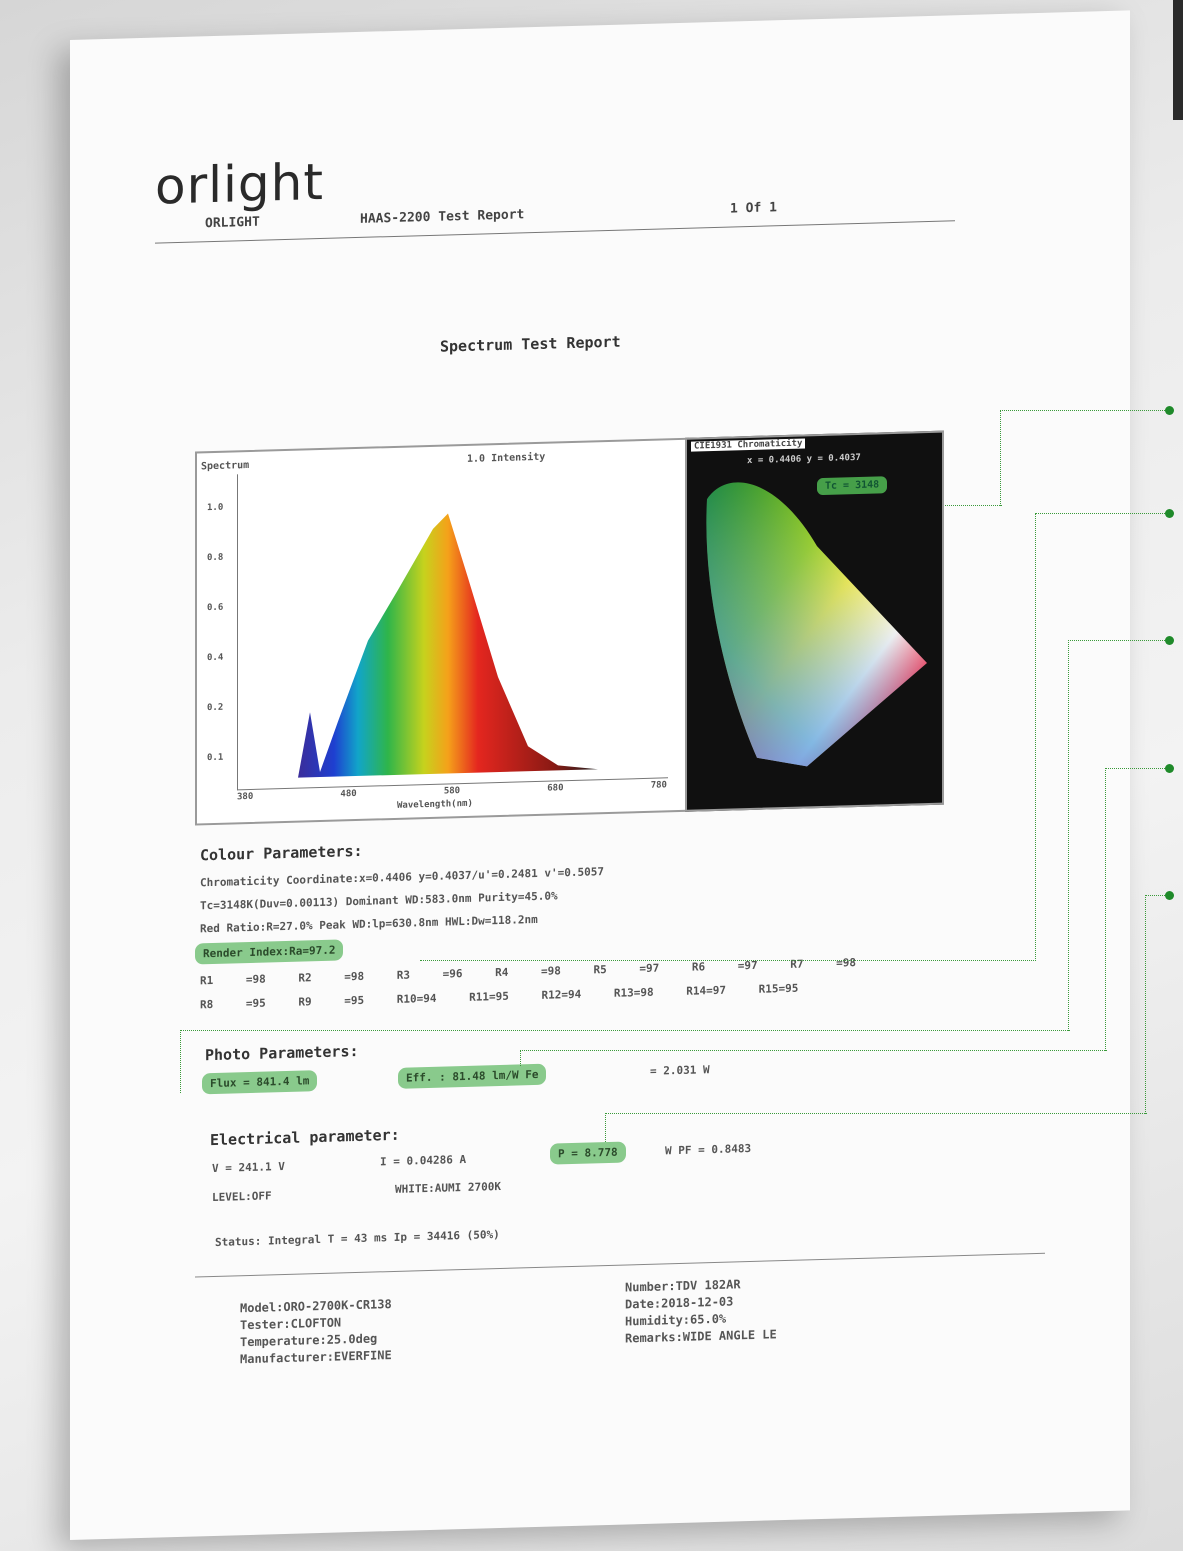 The image size is (1183, 1551). What do you see at coordinates (215, 658) in the screenshot?
I see `ytick: 0.4` at bounding box center [215, 658].